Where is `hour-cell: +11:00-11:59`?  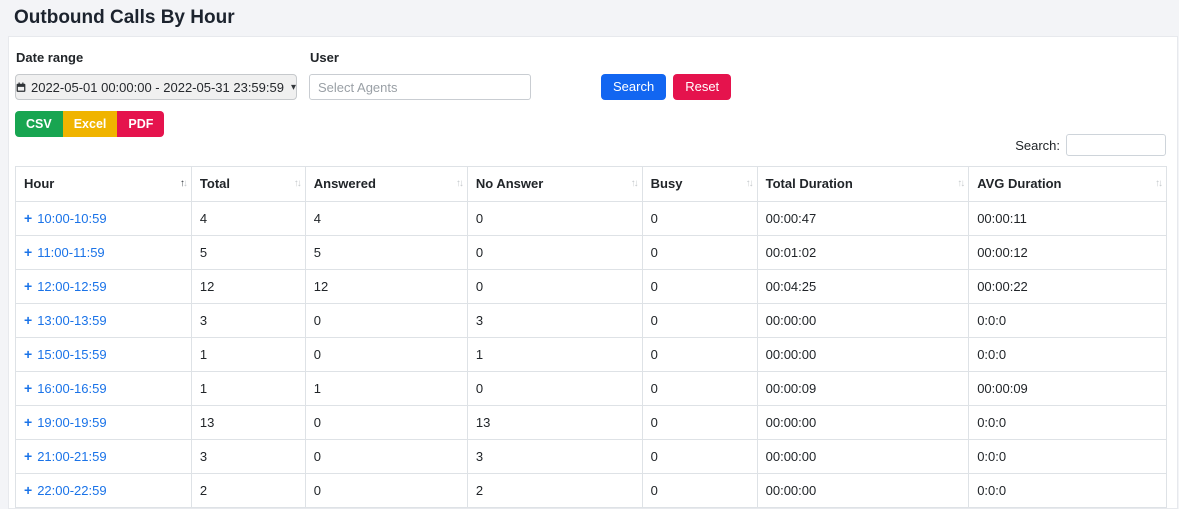 hour-cell: +11:00-11:59 is located at coordinates (103, 252).